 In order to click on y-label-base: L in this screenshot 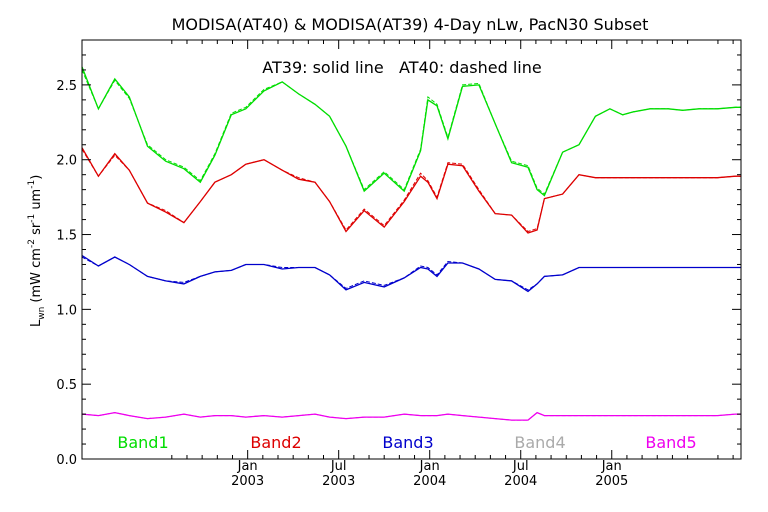, I will do `click(36, 323)`.